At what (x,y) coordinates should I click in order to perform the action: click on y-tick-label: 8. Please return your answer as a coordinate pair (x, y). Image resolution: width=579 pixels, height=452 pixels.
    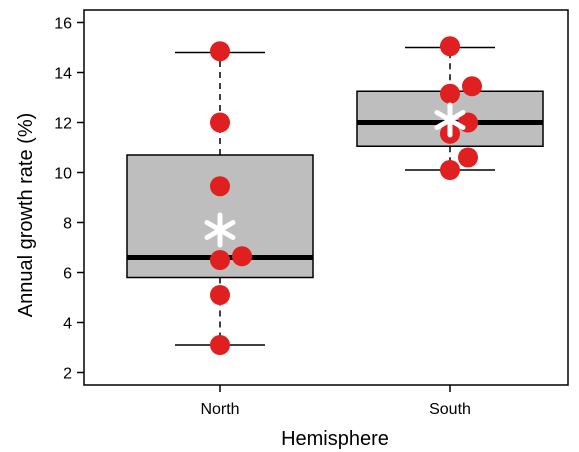
    Looking at the image, I should click on (67, 224).